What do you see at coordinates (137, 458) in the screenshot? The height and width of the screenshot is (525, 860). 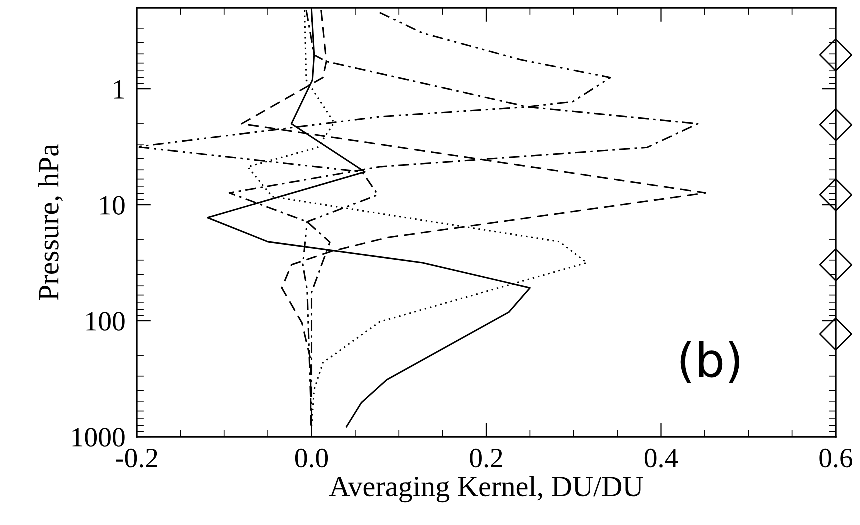 I see `x-tick-label: -0.2` at bounding box center [137, 458].